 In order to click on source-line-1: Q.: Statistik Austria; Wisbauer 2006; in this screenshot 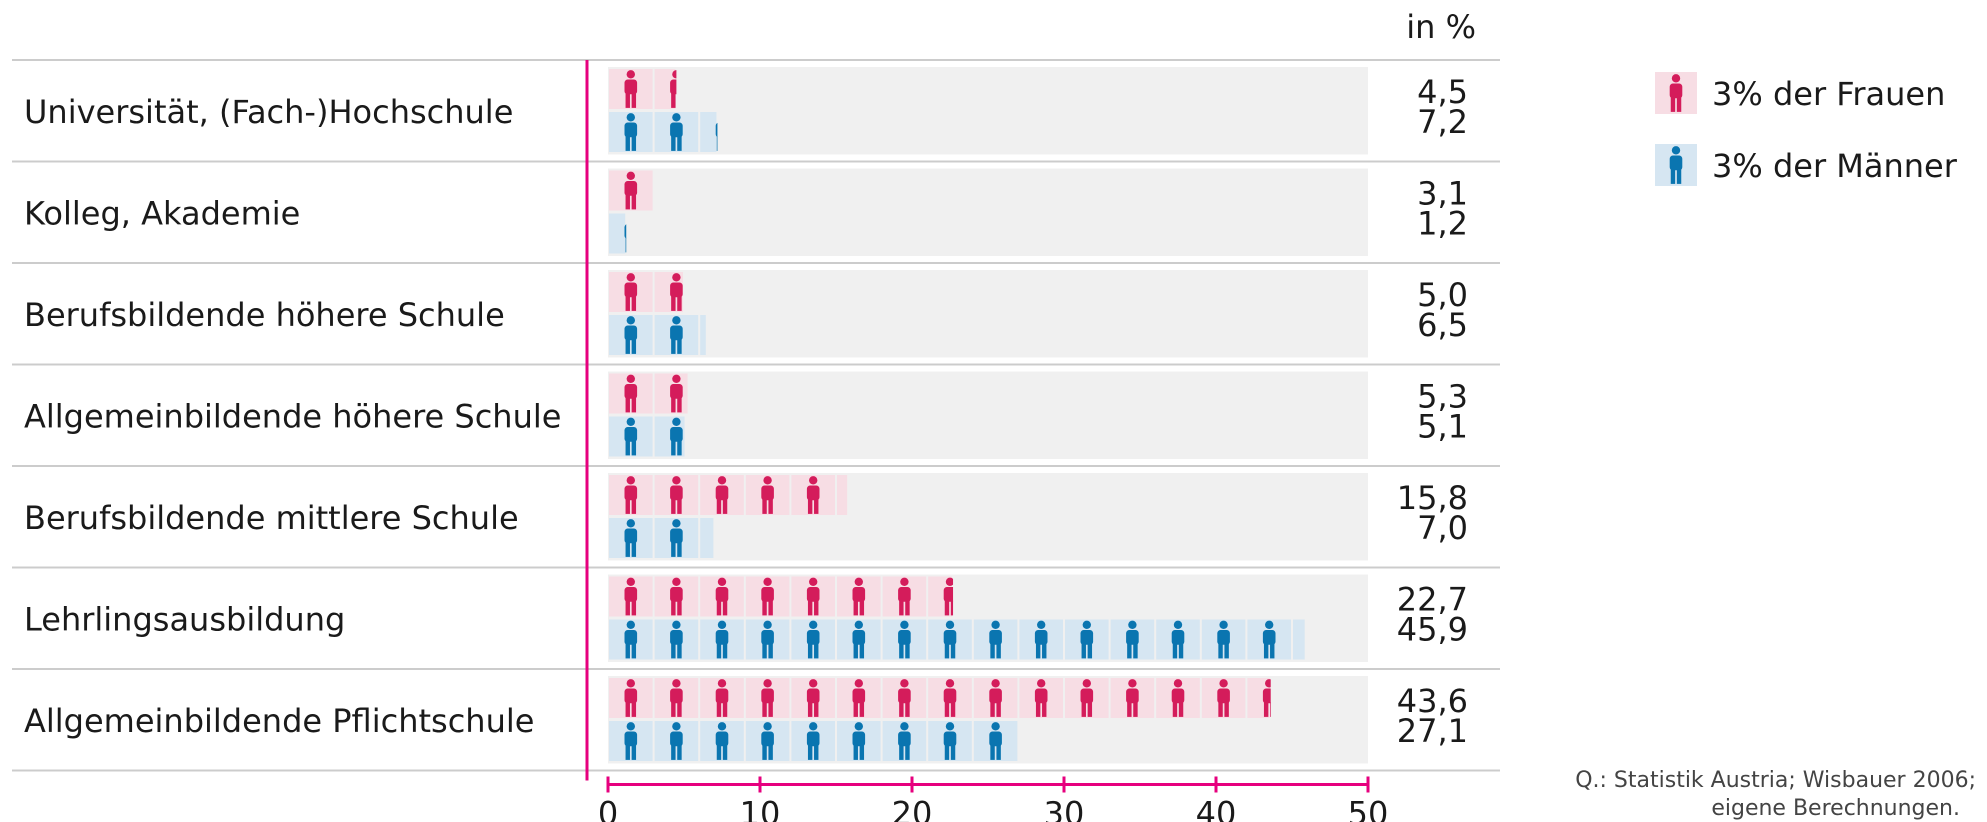, I will do `click(1775, 780)`.